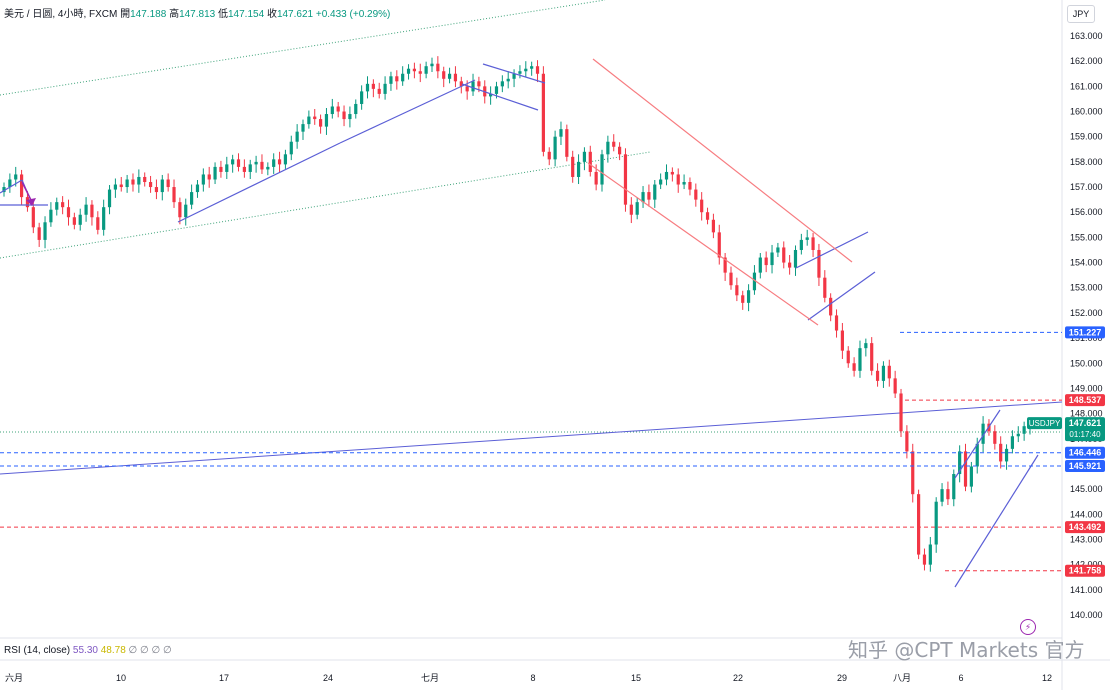 The image size is (1110, 690). I want to click on y-tick-label: 145.000, so click(1086, 489).